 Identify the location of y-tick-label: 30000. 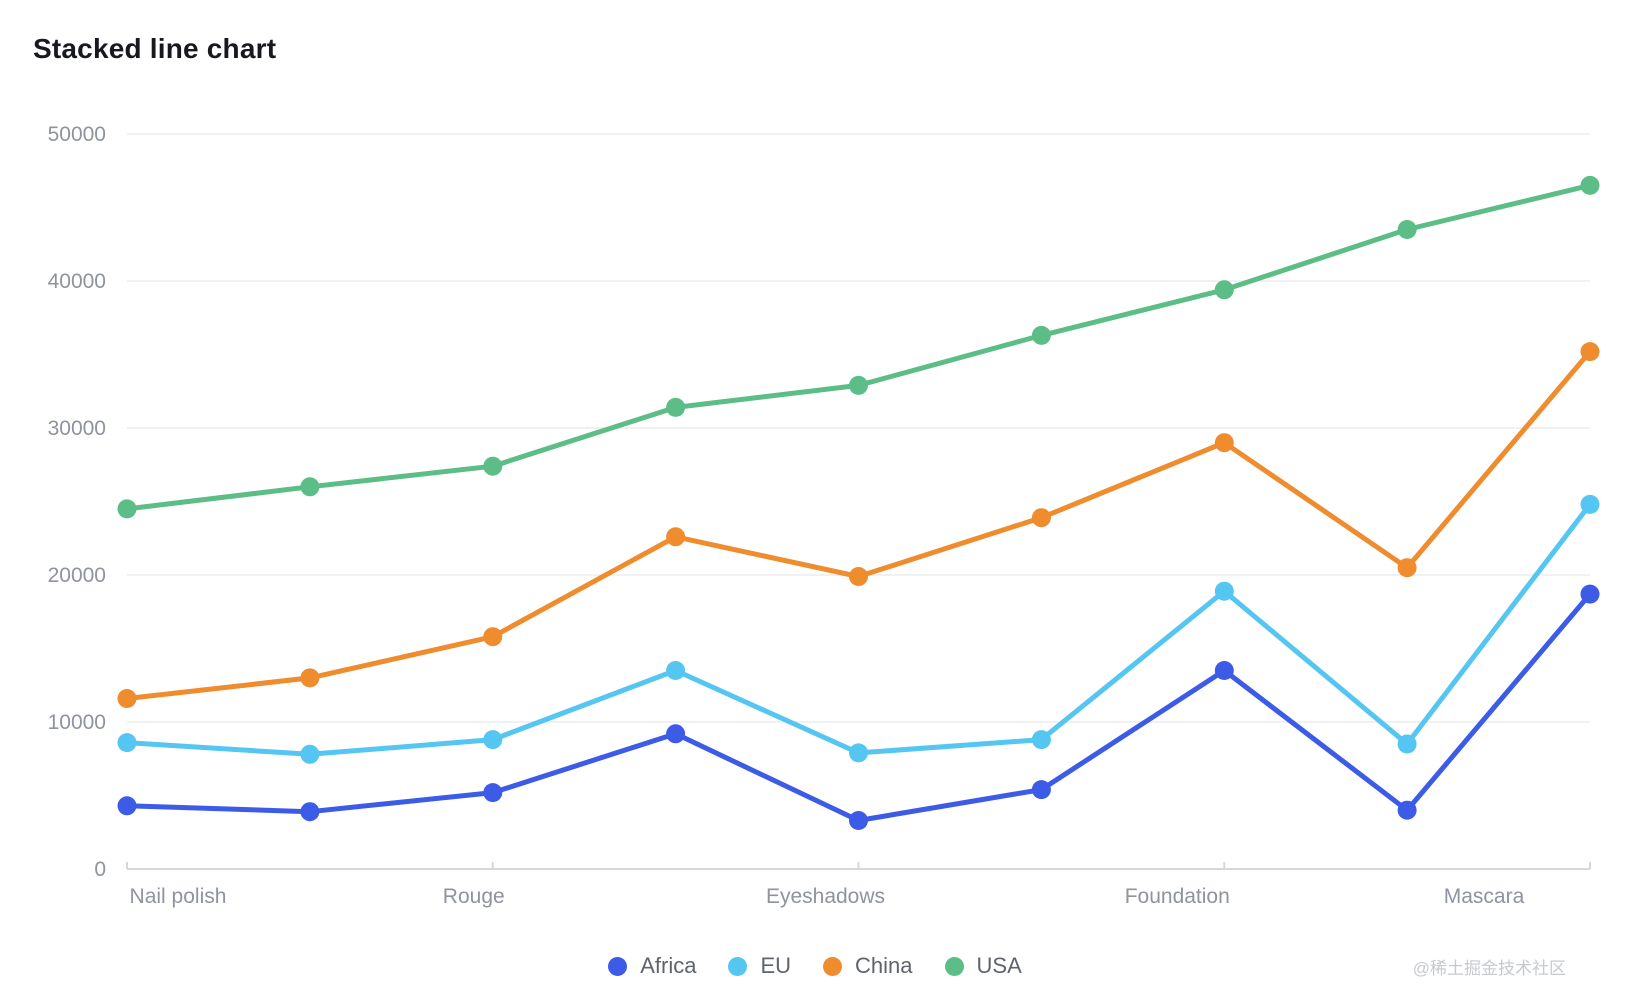
(77, 428).